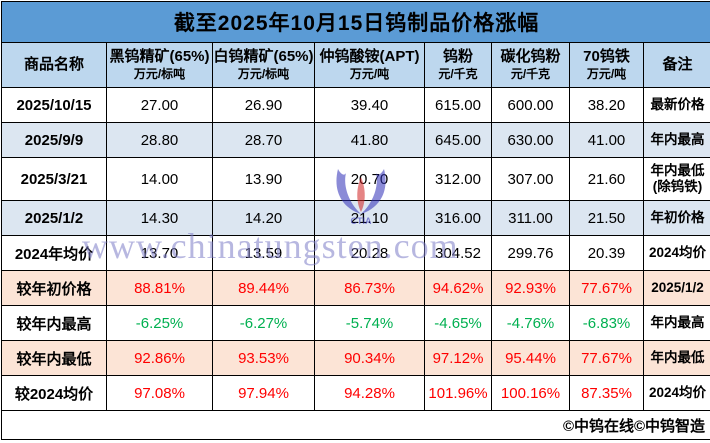 The height and width of the screenshot is (443, 710). I want to click on remark-cell: 年初价格, so click(677, 218).